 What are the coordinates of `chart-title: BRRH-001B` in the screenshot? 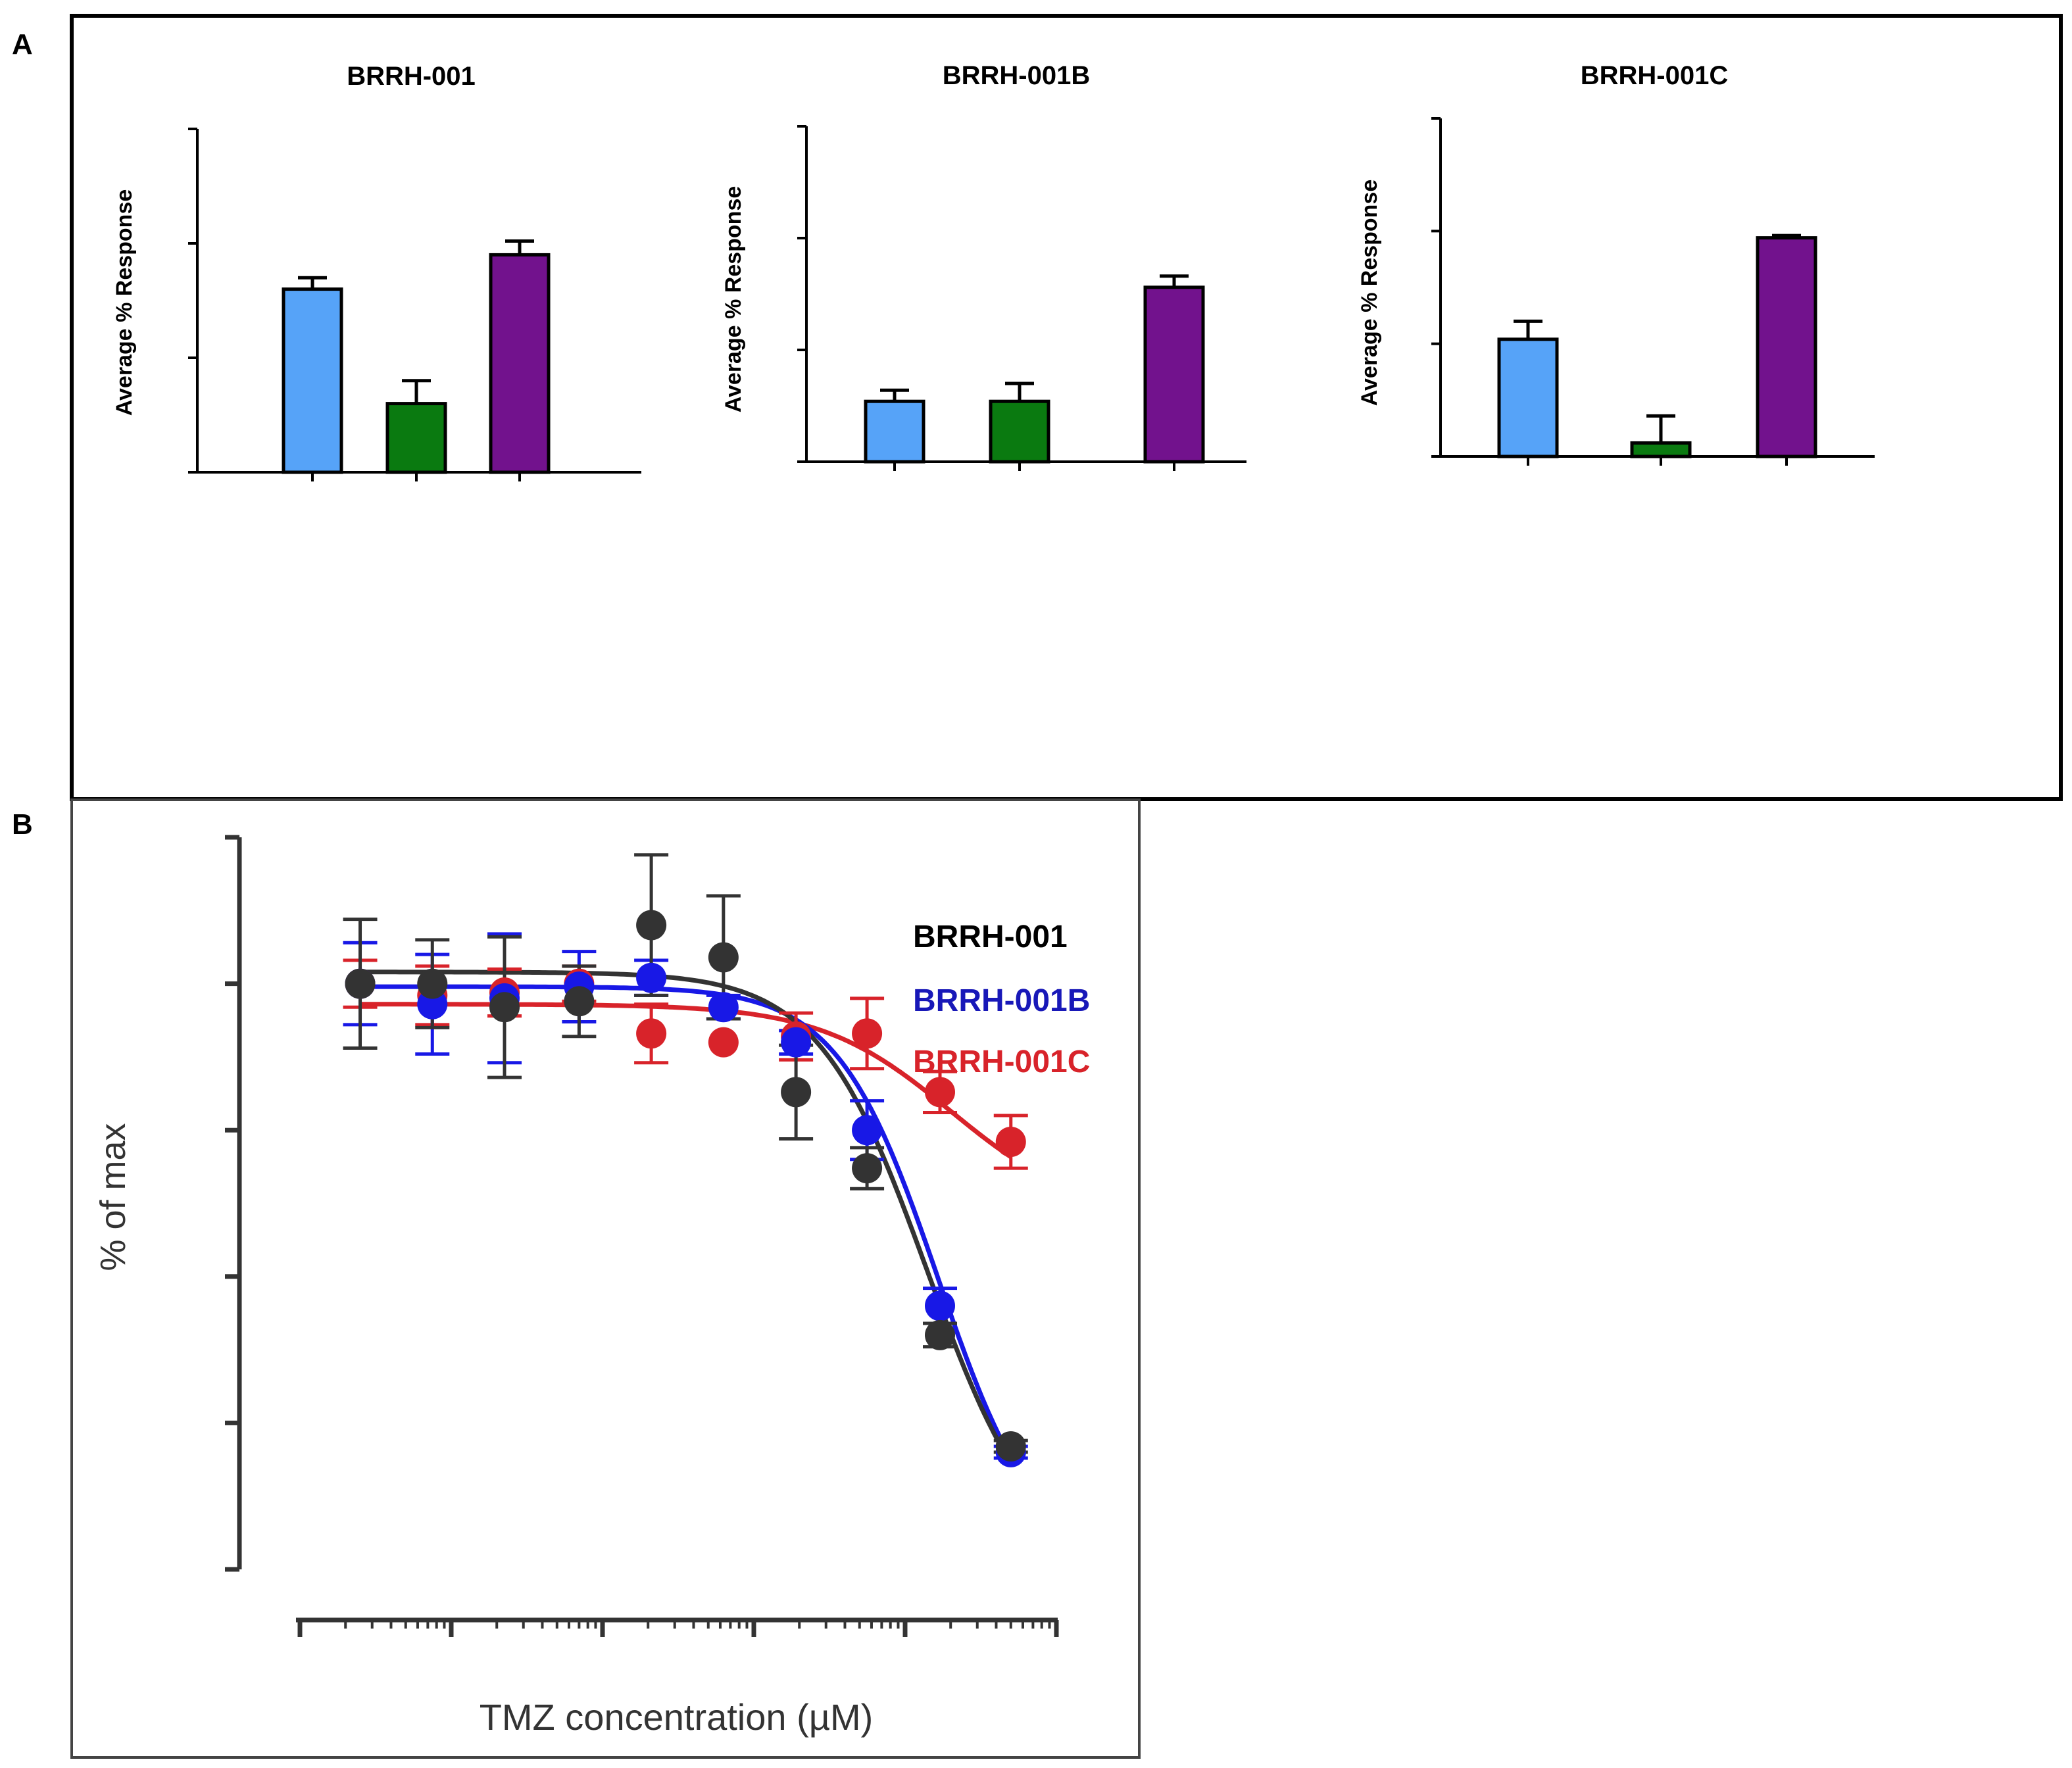 It's located at (1017, 75).